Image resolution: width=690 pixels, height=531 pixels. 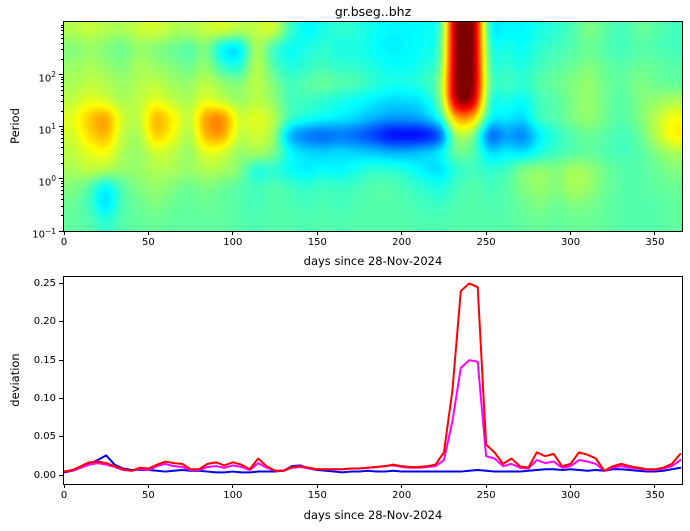 What do you see at coordinates (44, 322) in the screenshot?
I see `y-tick-label: 0.20` at bounding box center [44, 322].